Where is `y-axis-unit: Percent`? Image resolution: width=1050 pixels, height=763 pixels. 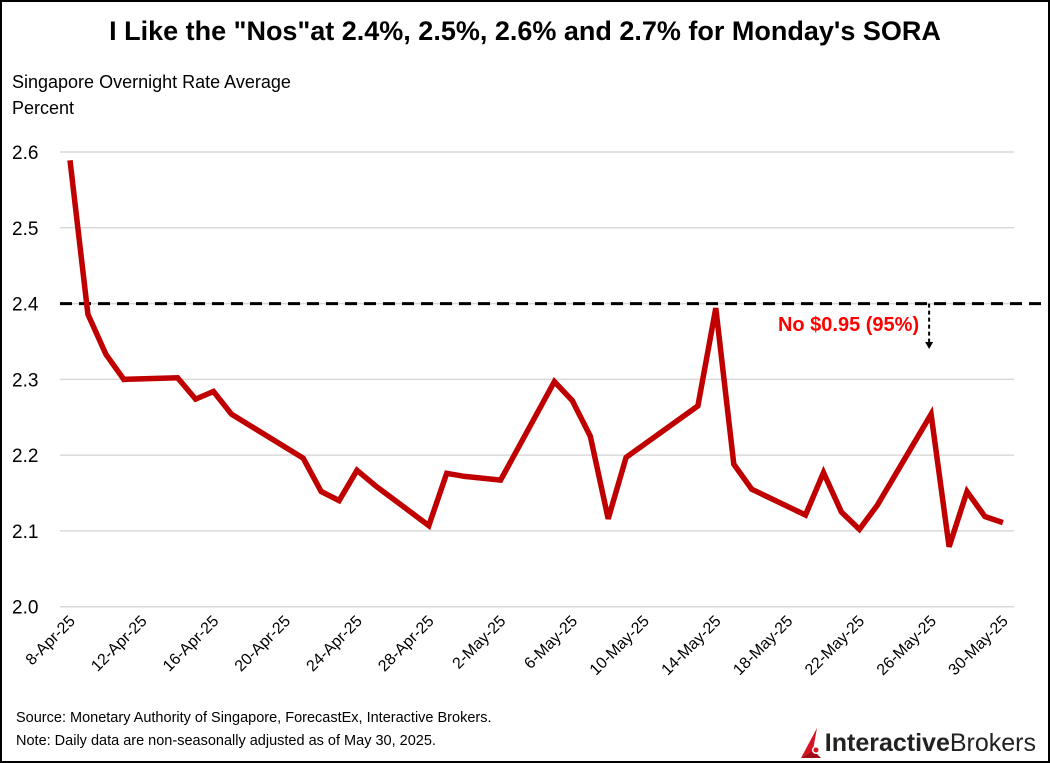
y-axis-unit: Percent is located at coordinates (43, 108).